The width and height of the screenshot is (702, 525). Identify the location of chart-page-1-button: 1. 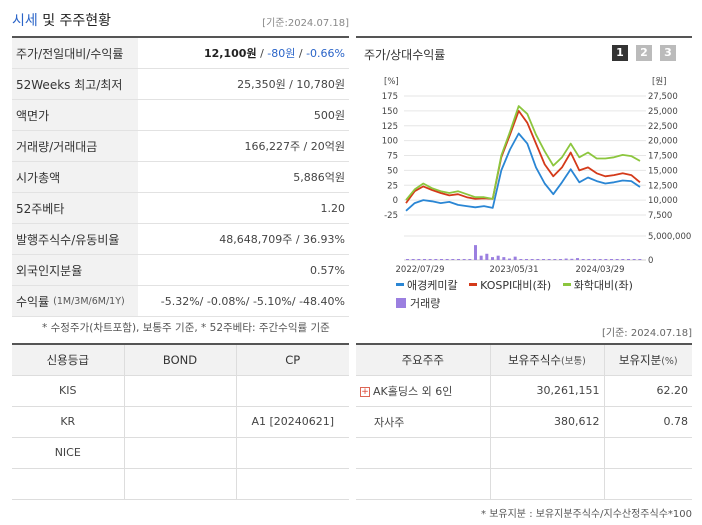
(620, 53).